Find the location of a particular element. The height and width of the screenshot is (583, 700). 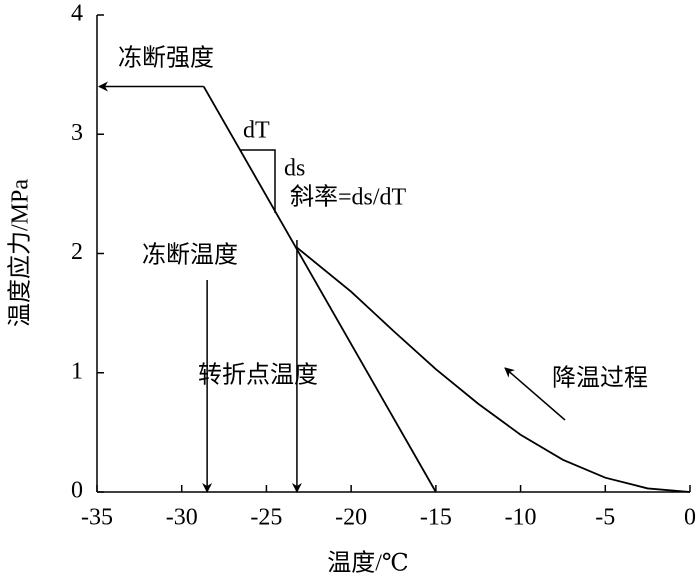

x-tick-label: 0 is located at coordinates (690, 518).